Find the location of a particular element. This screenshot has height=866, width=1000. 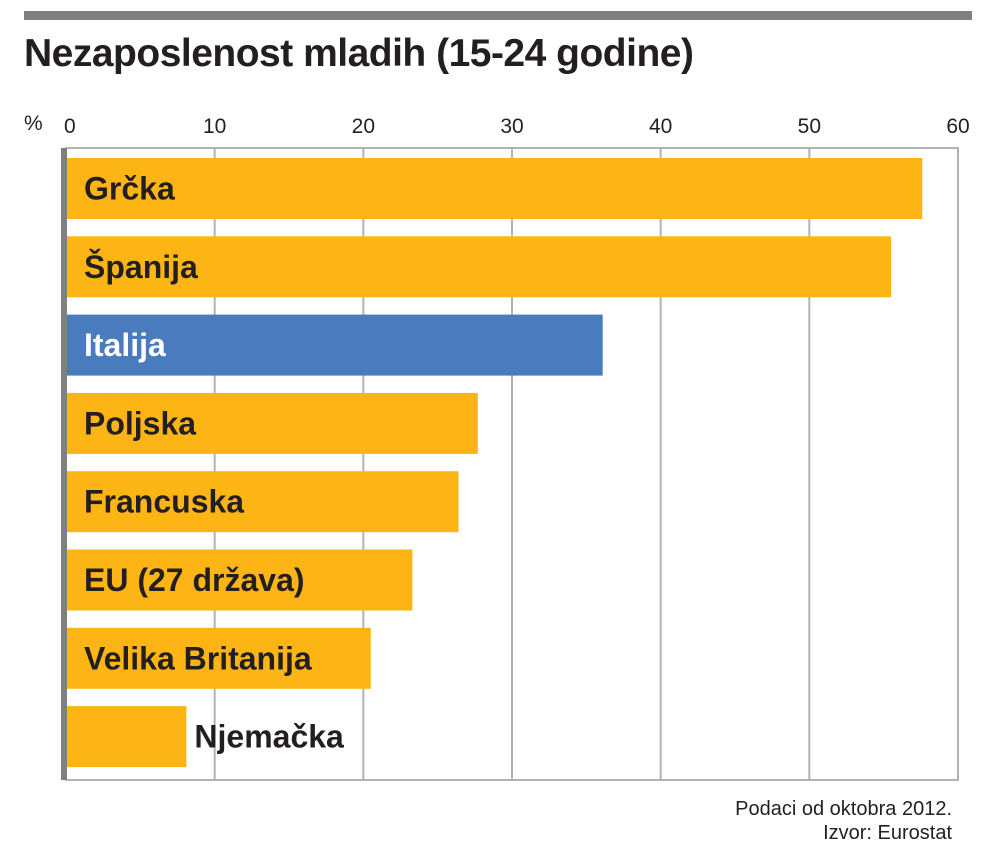

top-rule is located at coordinates (498, 15).